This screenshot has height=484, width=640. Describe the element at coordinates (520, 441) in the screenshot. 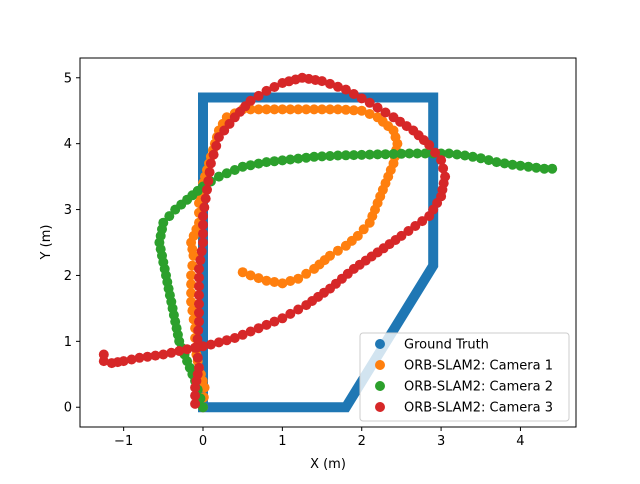

I see `x-tick-label: 4` at that location.